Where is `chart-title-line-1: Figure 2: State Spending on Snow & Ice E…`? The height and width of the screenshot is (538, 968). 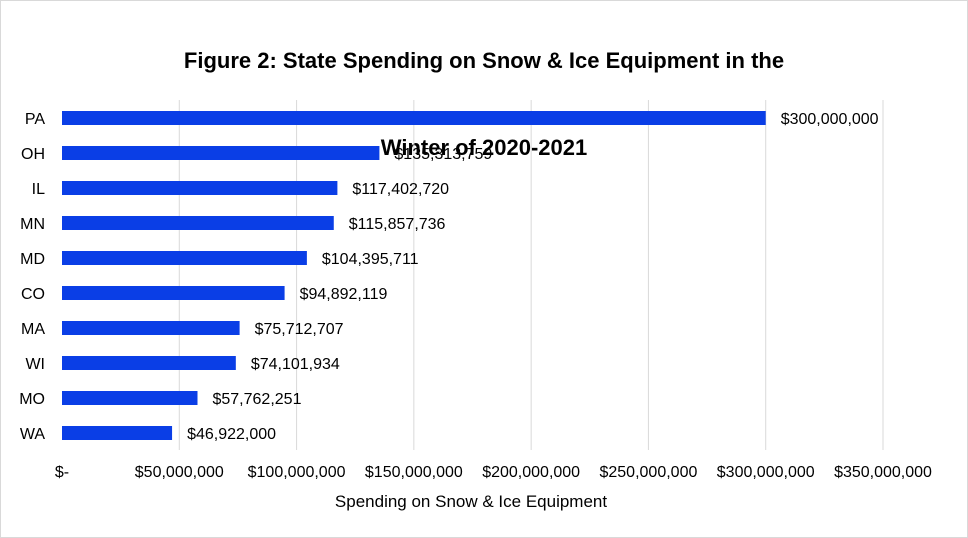
chart-title-line-1: Figure 2: State Spending on Snow & Ice E… is located at coordinates (484, 60).